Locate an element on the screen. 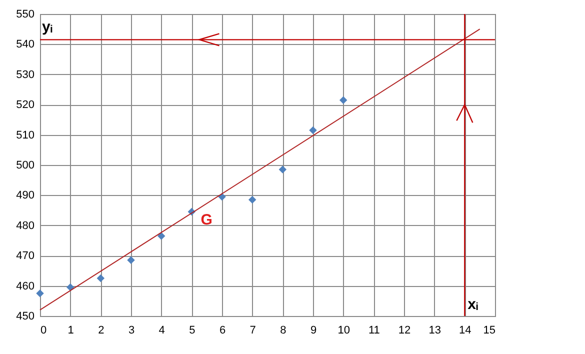 This screenshot has height=354, width=585. y-tick-label: 520 is located at coordinates (25, 105).